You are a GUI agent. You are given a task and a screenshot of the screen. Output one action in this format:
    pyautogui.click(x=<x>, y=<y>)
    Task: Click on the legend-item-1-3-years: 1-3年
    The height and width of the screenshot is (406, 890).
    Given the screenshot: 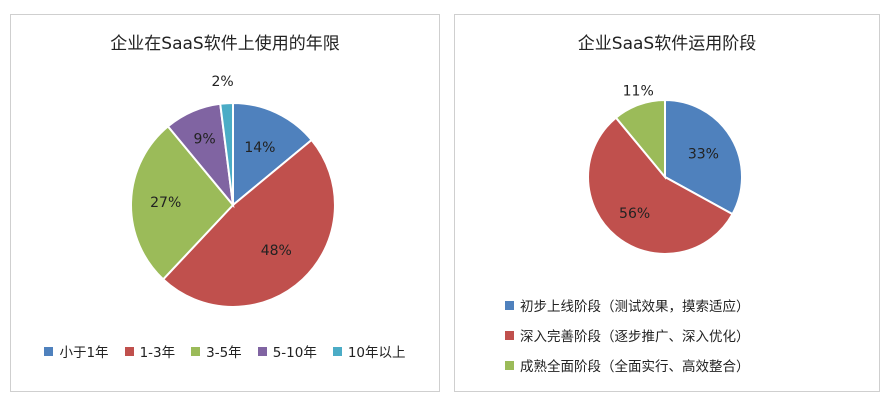 What is the action you would take?
    pyautogui.click(x=150, y=351)
    